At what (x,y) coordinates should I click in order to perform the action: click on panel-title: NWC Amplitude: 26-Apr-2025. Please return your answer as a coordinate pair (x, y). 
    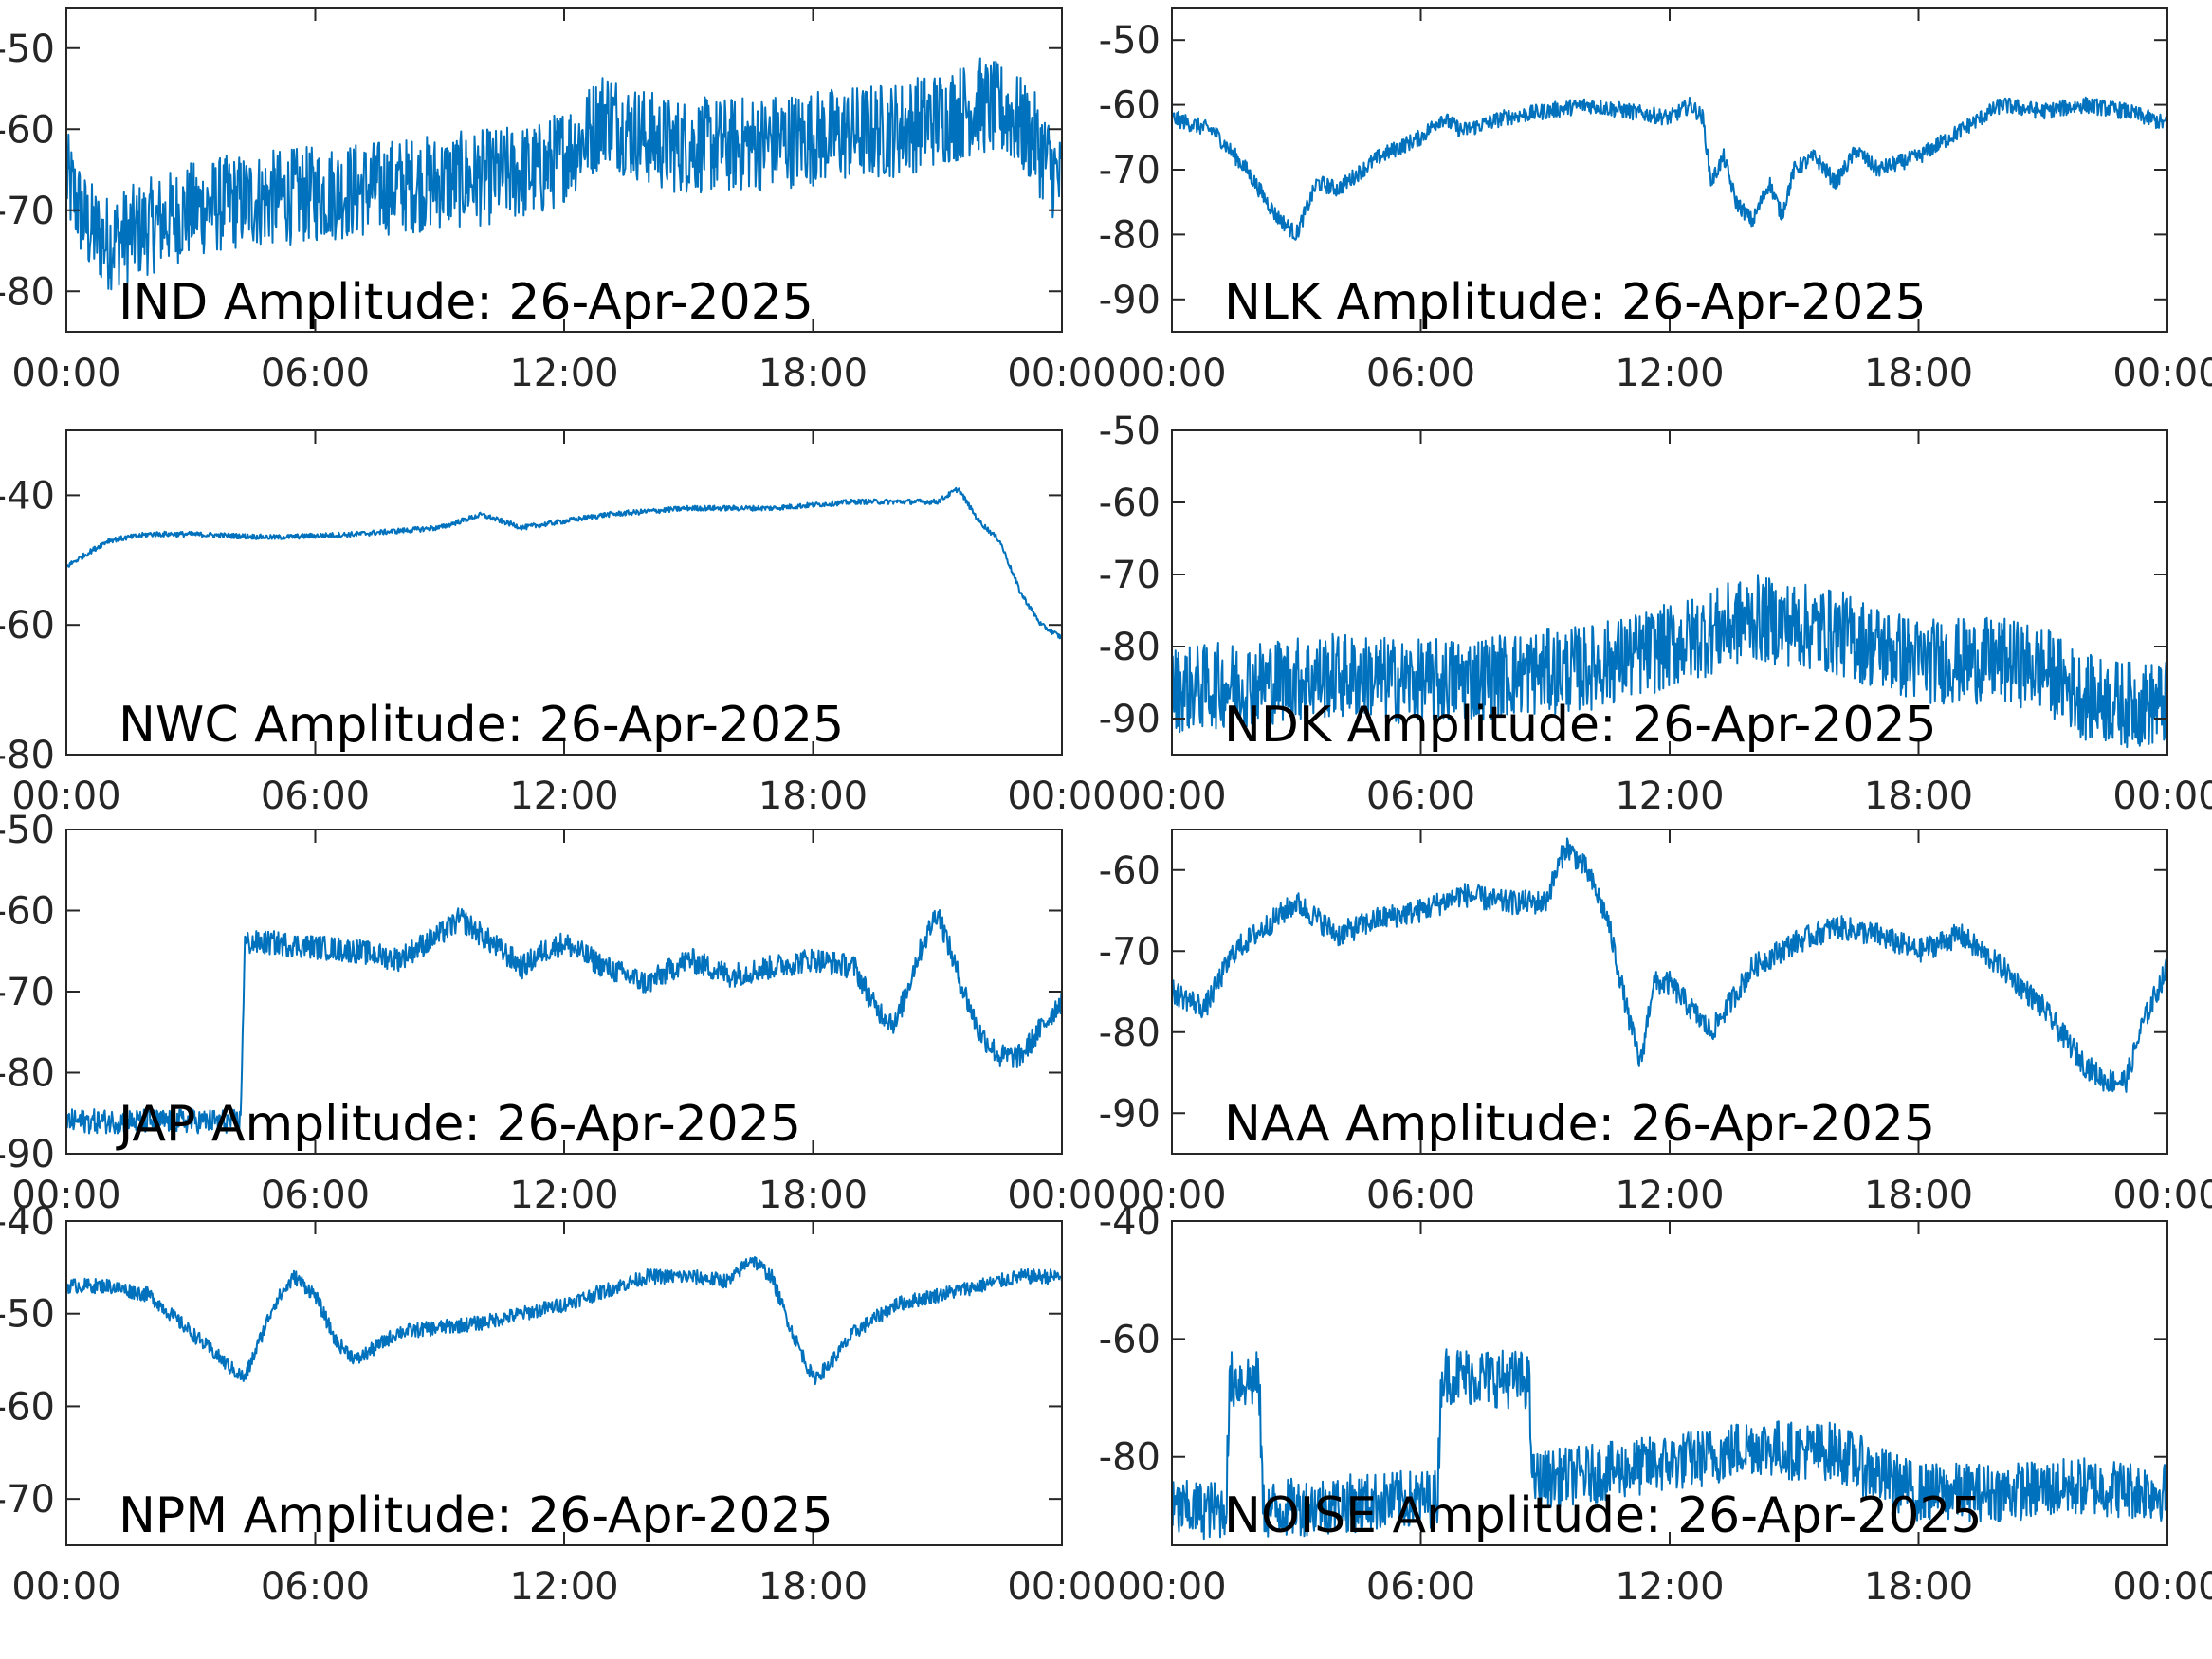
    Looking at the image, I should click on (481, 725).